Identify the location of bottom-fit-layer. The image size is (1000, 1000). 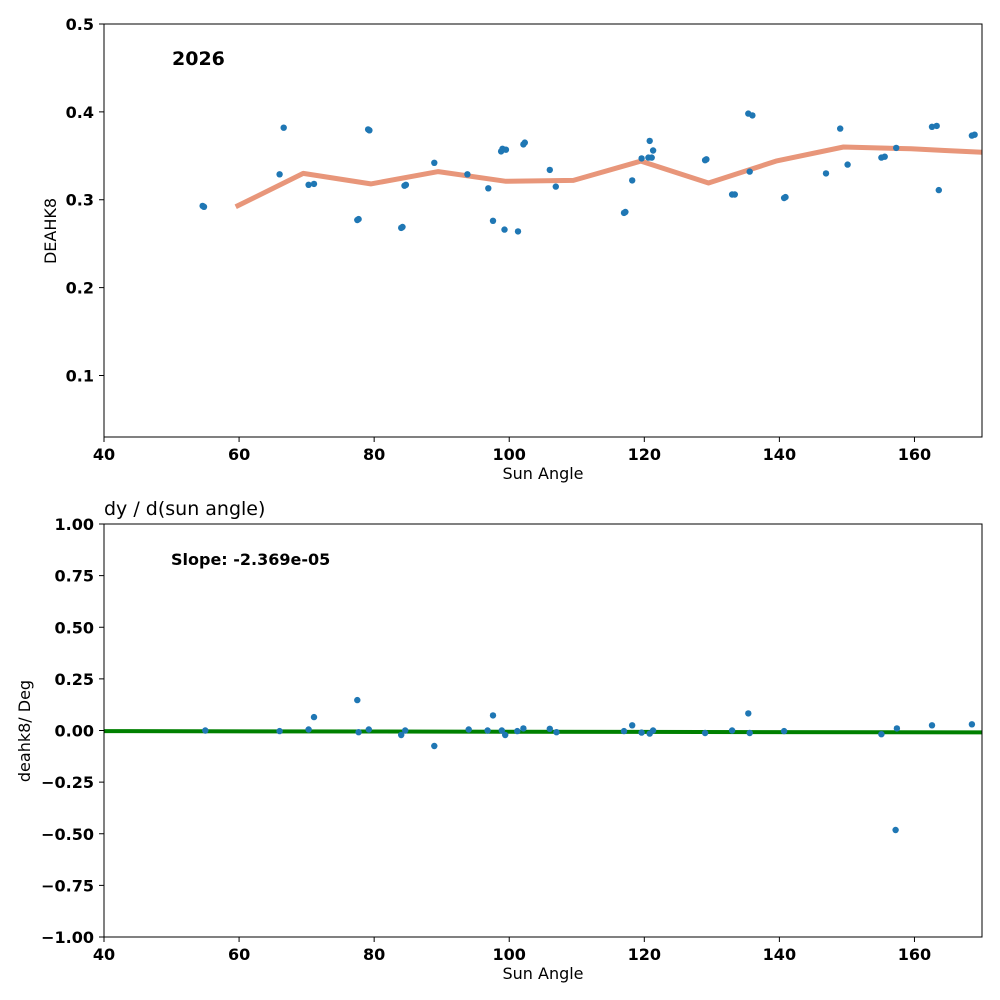
(543, 732).